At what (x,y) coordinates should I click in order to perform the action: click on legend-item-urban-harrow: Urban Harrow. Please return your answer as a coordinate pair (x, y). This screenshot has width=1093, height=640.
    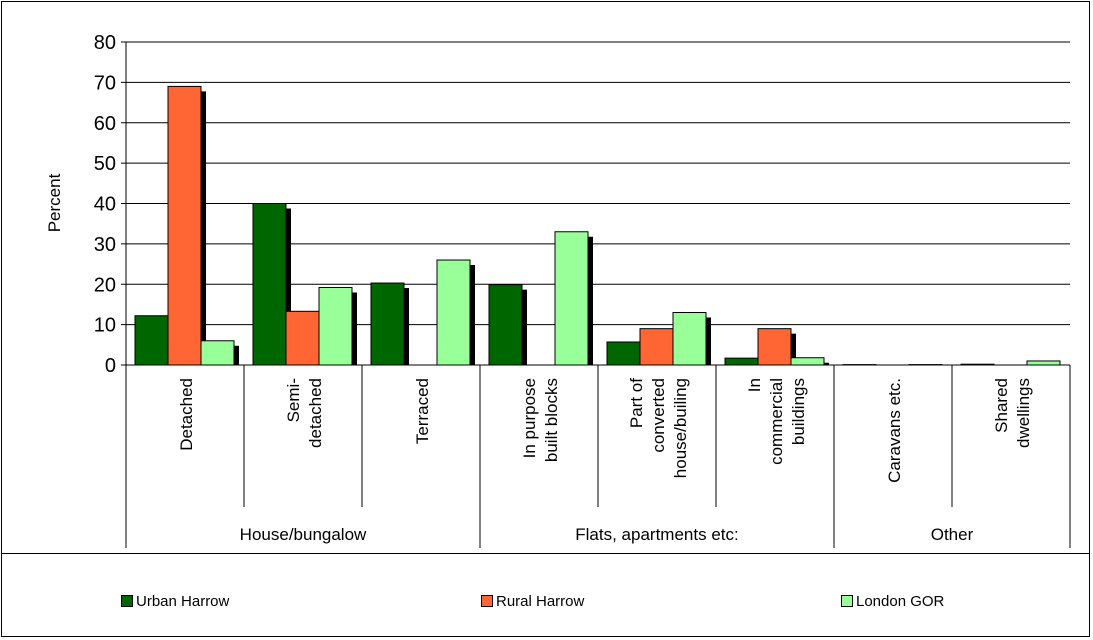
    Looking at the image, I should click on (175, 601).